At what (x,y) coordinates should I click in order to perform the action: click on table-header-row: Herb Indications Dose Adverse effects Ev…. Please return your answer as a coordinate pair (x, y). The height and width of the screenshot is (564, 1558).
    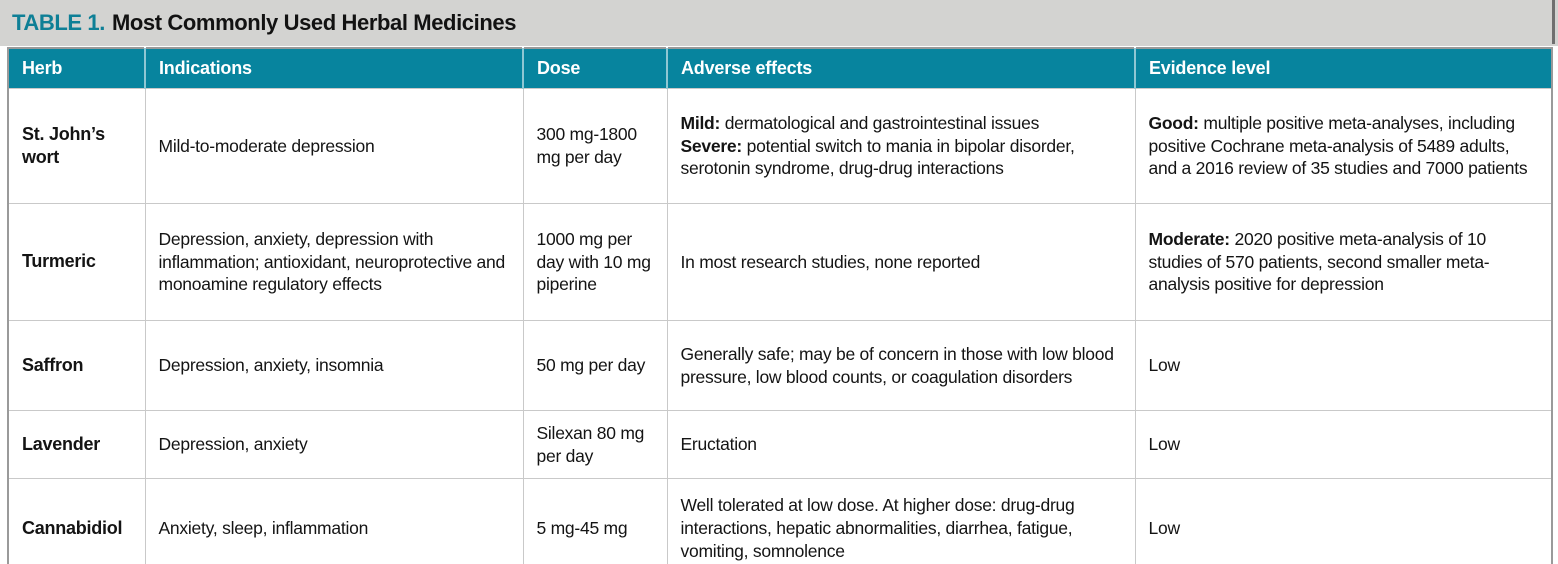
    Looking at the image, I should click on (780, 68).